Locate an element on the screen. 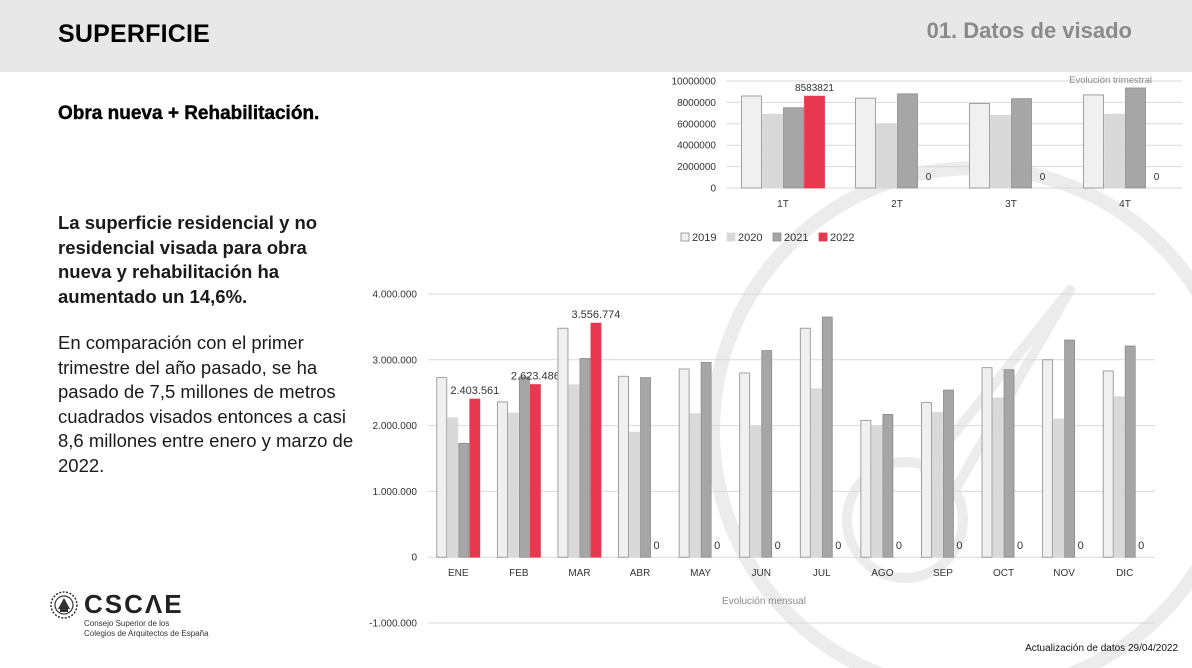  y-tick-label: 10000000 is located at coordinates (694, 82).